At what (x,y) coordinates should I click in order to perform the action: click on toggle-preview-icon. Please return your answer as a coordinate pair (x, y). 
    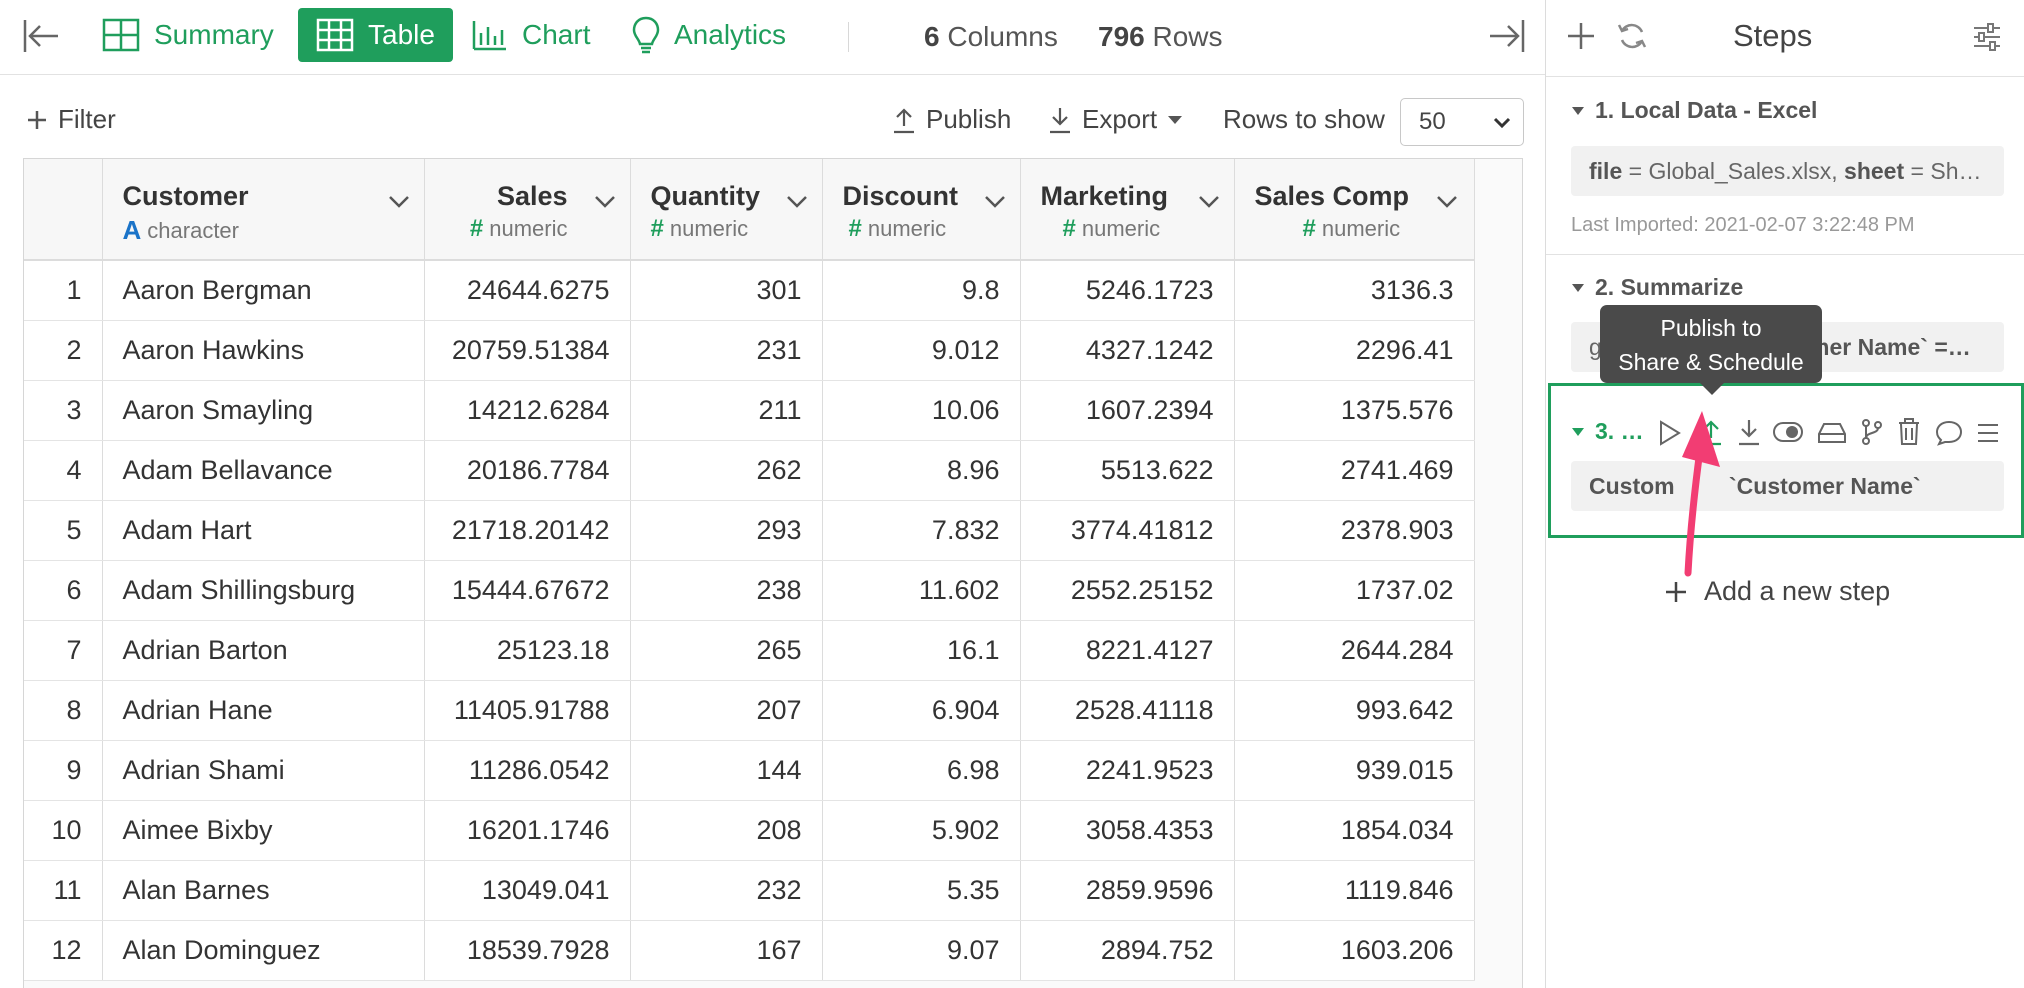
    Looking at the image, I should click on (1788, 432).